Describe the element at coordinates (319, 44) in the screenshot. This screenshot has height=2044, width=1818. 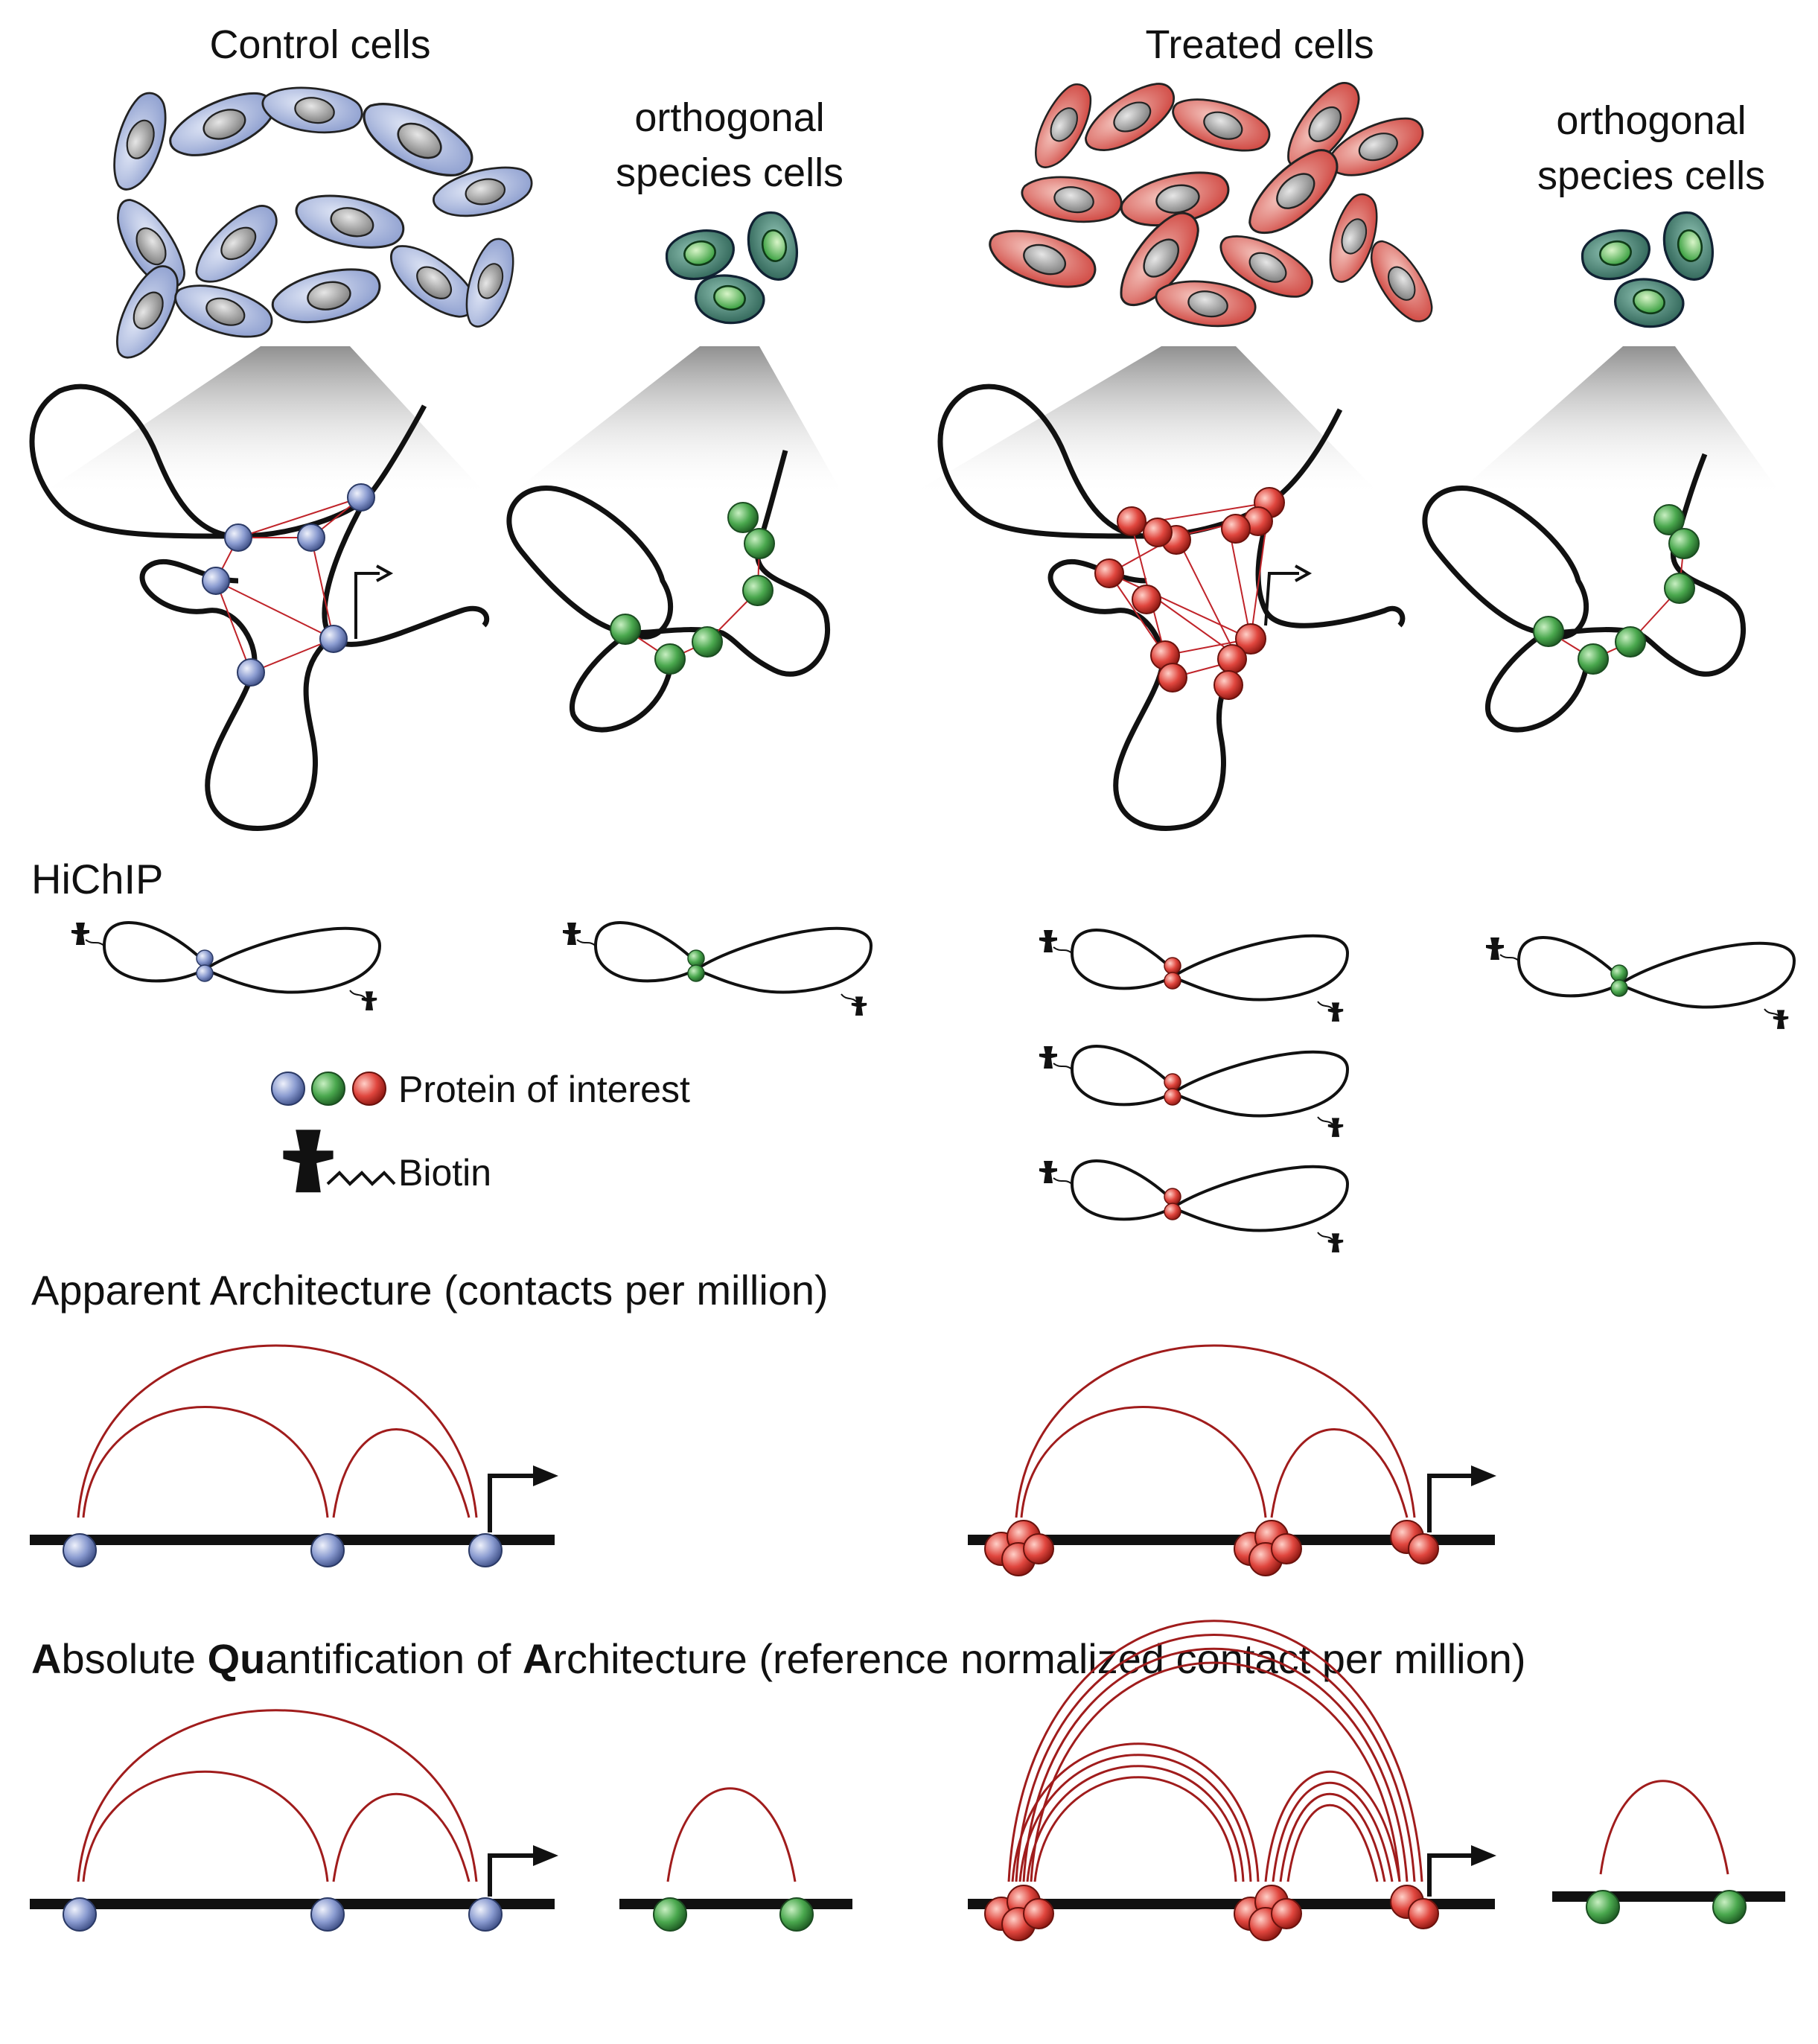
I see `control-cells-title: Control cells` at that location.